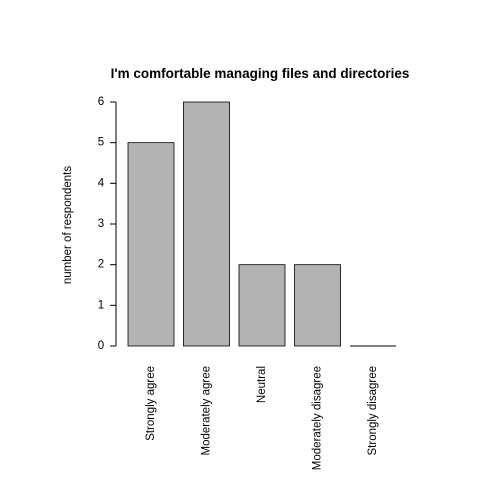 The width and height of the screenshot is (480, 480). Describe the element at coordinates (101, 346) in the screenshot. I see `y-tick-label: 0` at that location.